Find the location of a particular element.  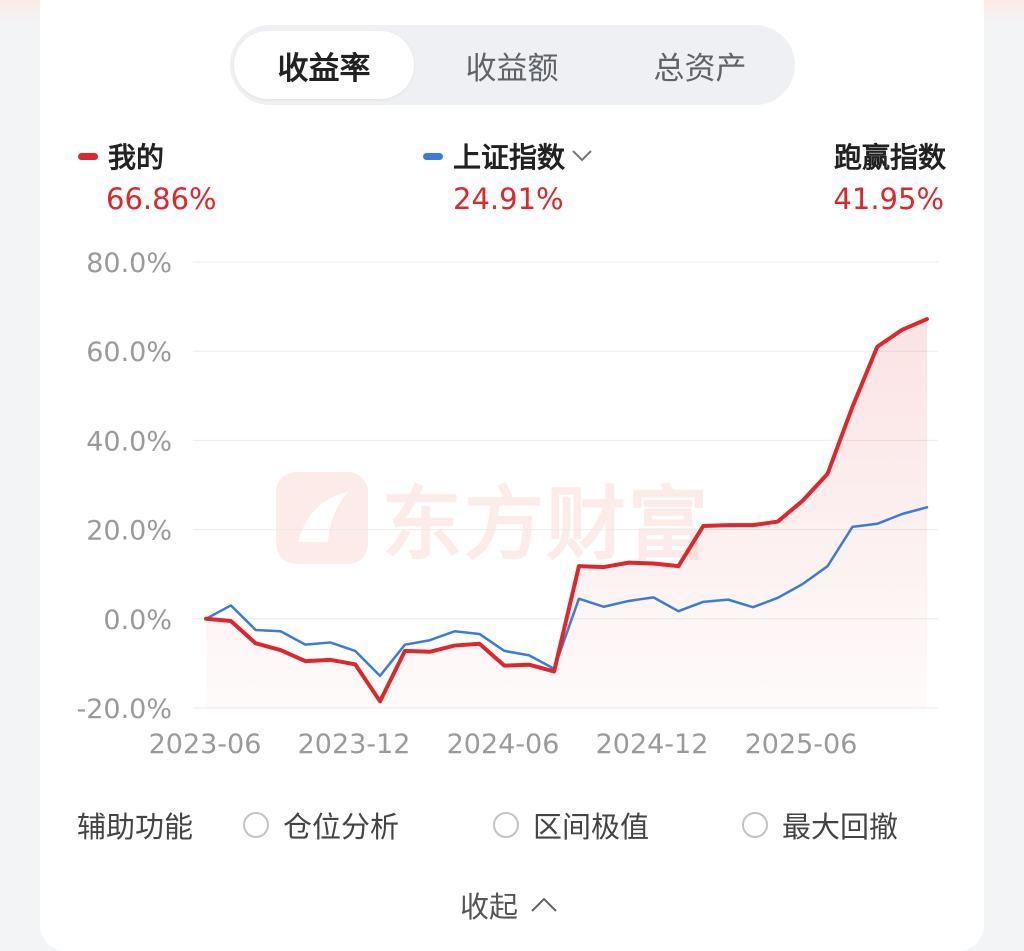

option-range-extremes: 区间极值 is located at coordinates (571, 825).